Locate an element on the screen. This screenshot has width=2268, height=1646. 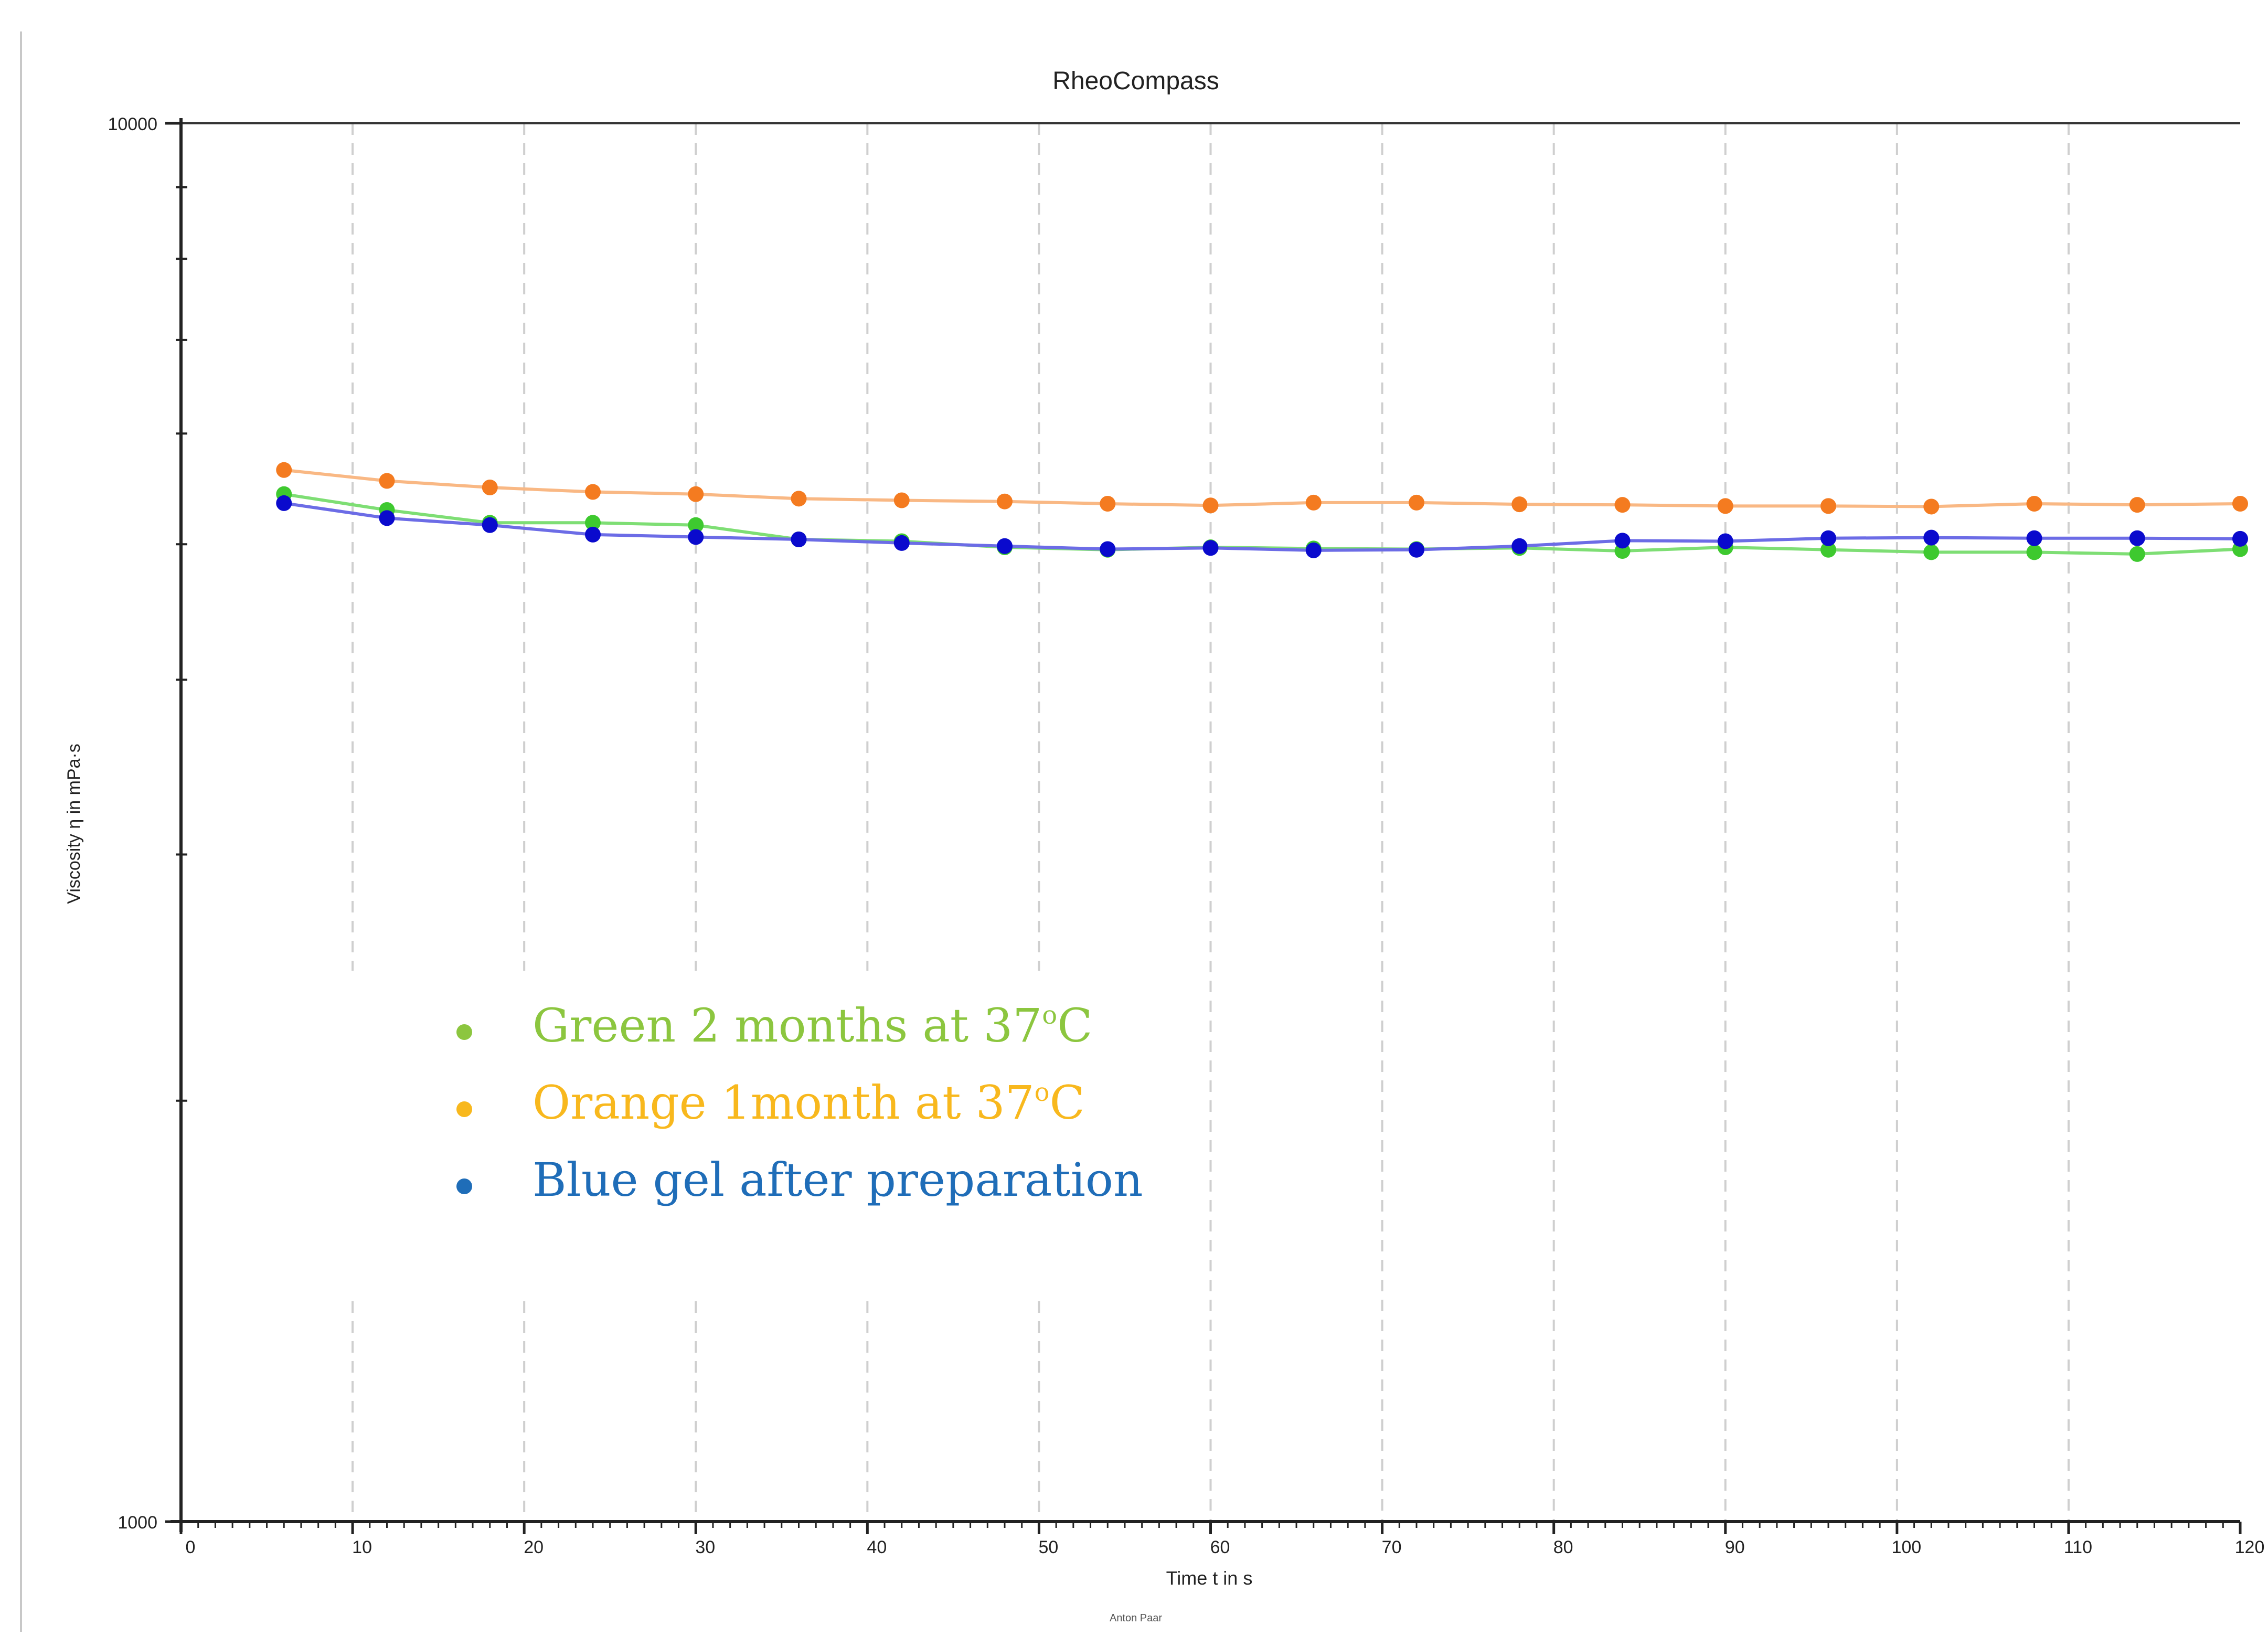
y-axis-label: Viscosity η in mPa·s is located at coordinates (74, 824).